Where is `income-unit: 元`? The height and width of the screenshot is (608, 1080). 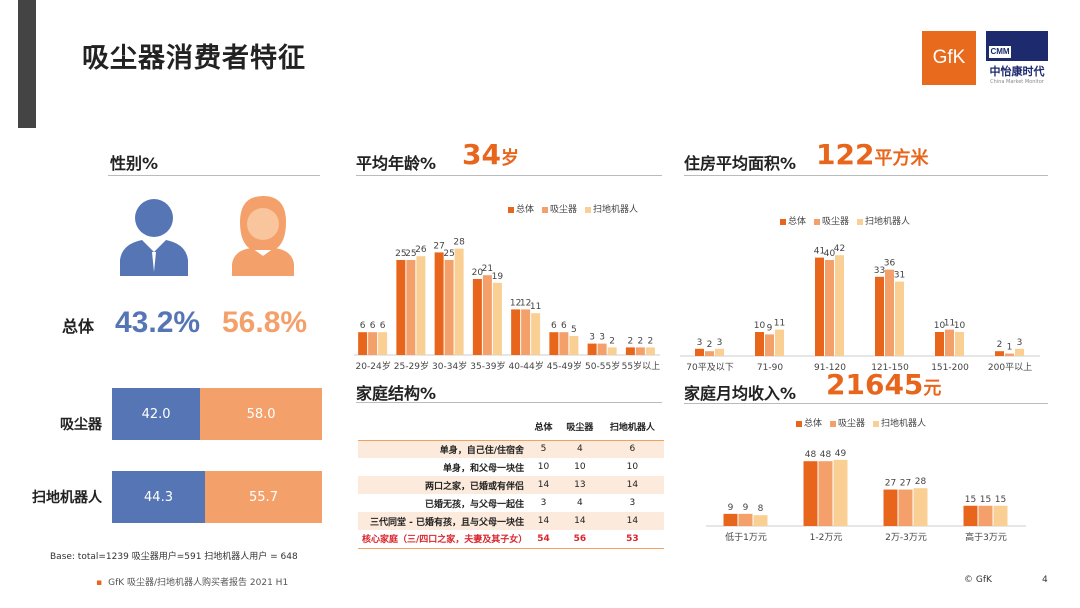 income-unit: 元 is located at coordinates (932, 388).